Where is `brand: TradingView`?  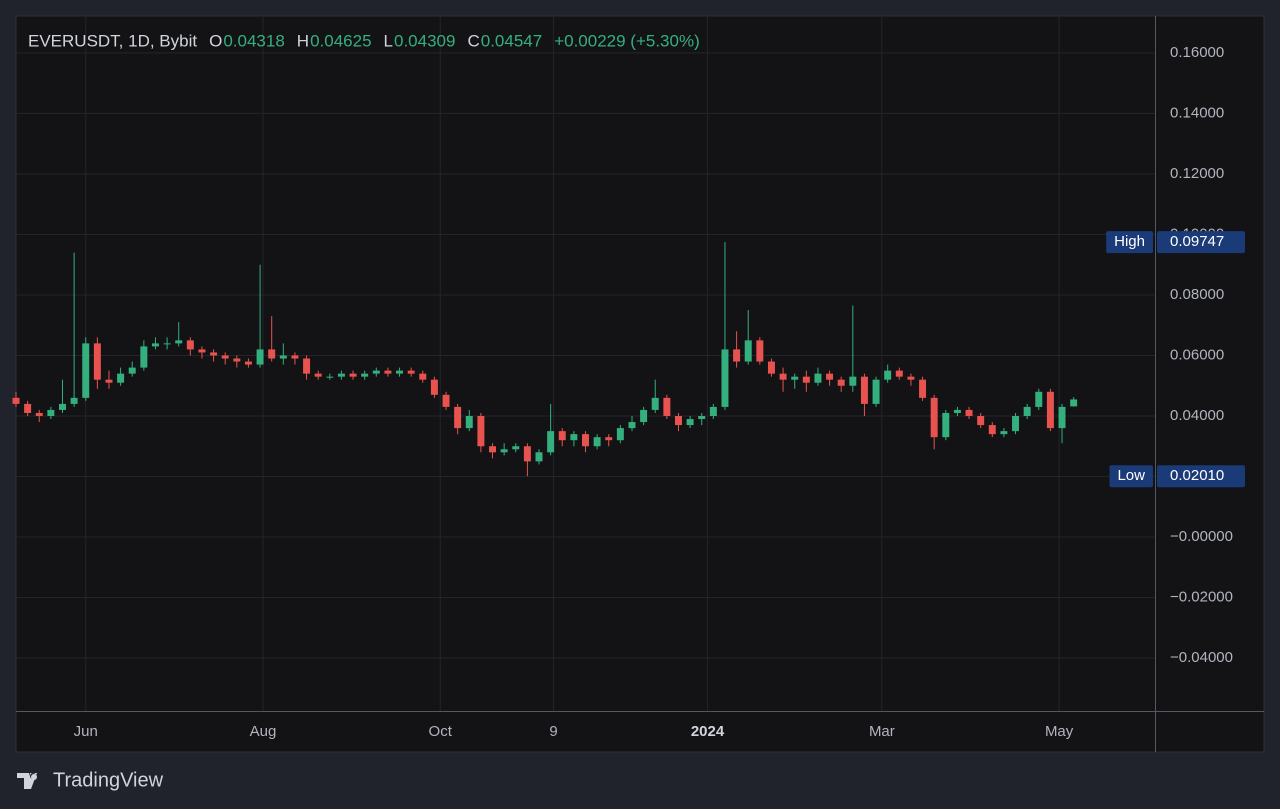 brand: TradingView is located at coordinates (90, 780).